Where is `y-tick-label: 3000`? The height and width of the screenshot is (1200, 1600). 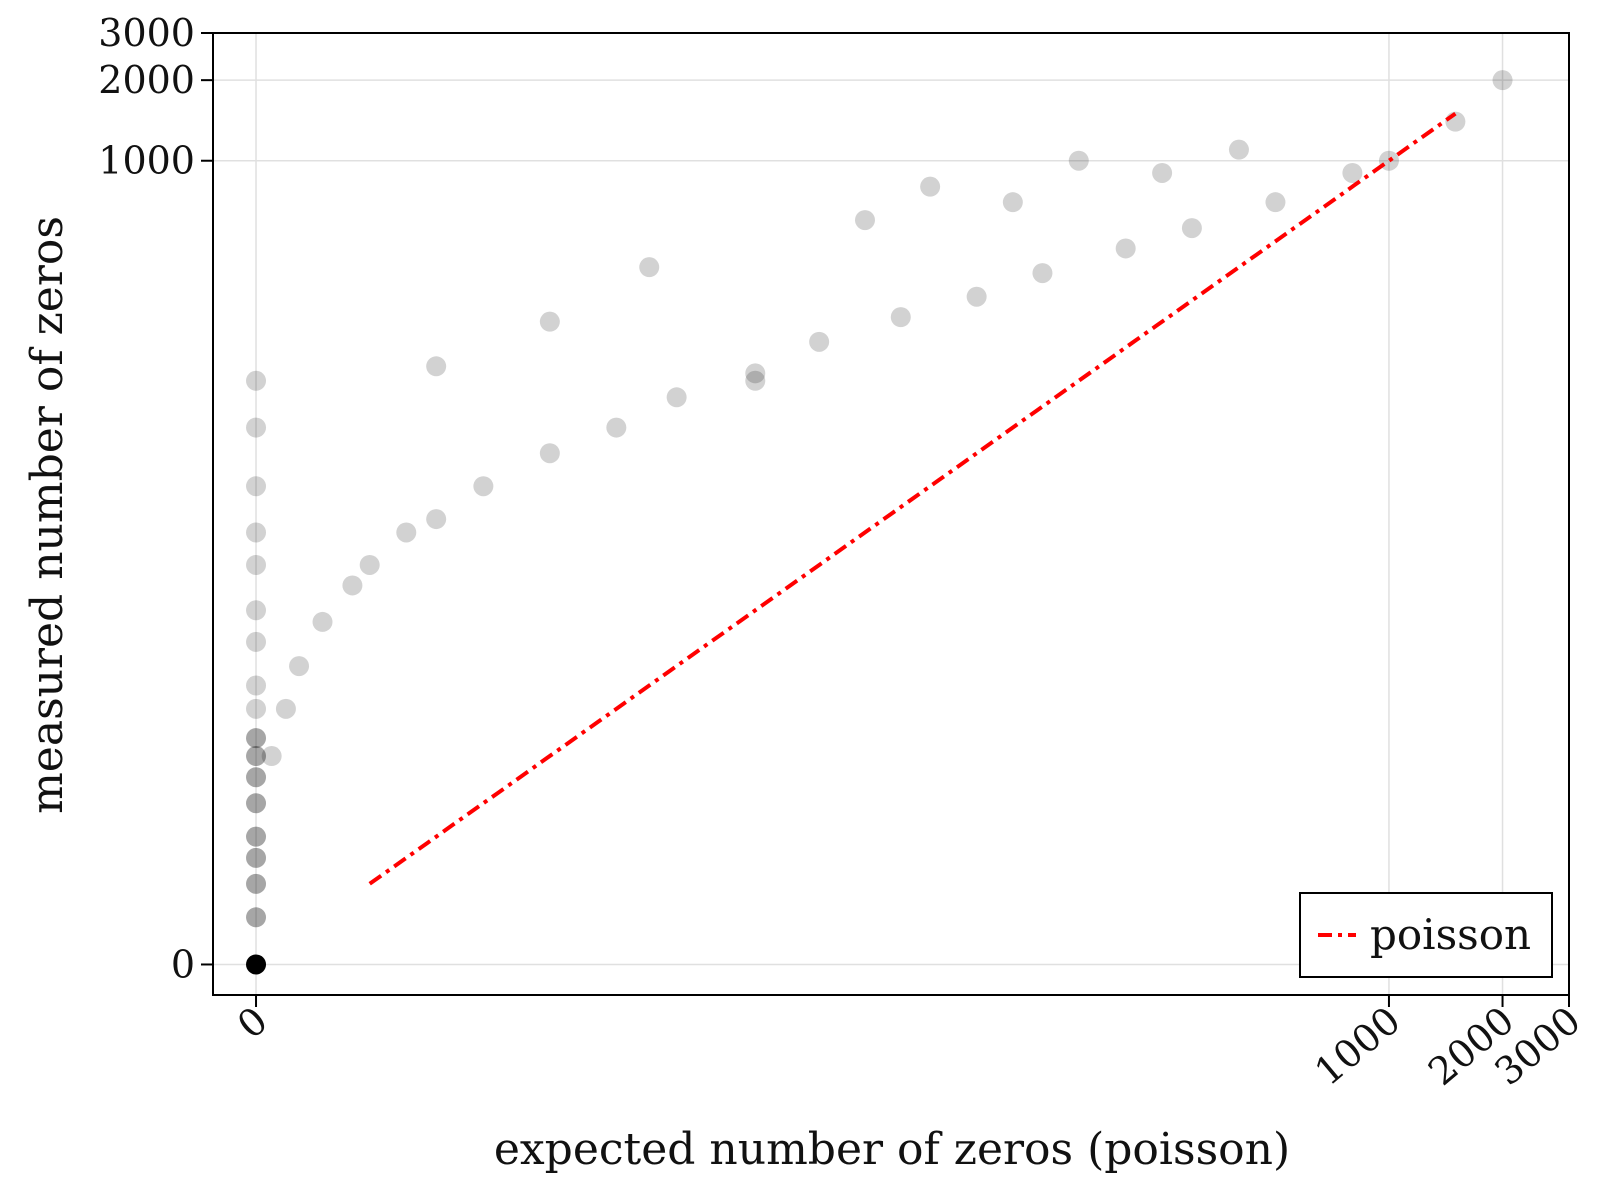 y-tick-label: 3000 is located at coordinates (146, 33).